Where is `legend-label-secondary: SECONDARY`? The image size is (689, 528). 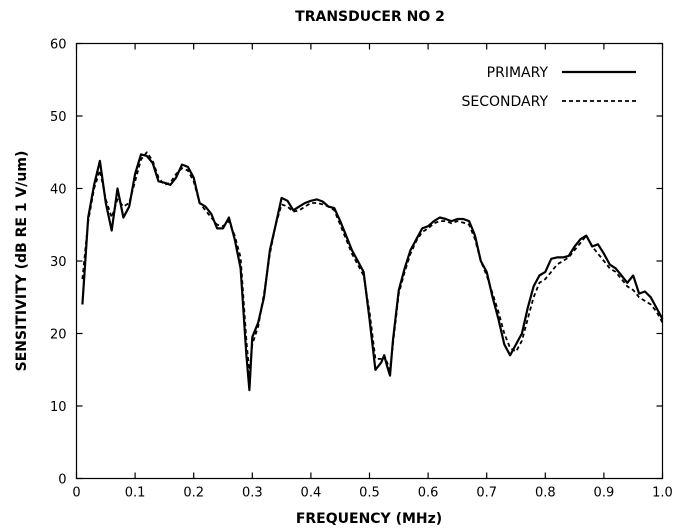 legend-label-secondary: SECONDARY is located at coordinates (505, 102).